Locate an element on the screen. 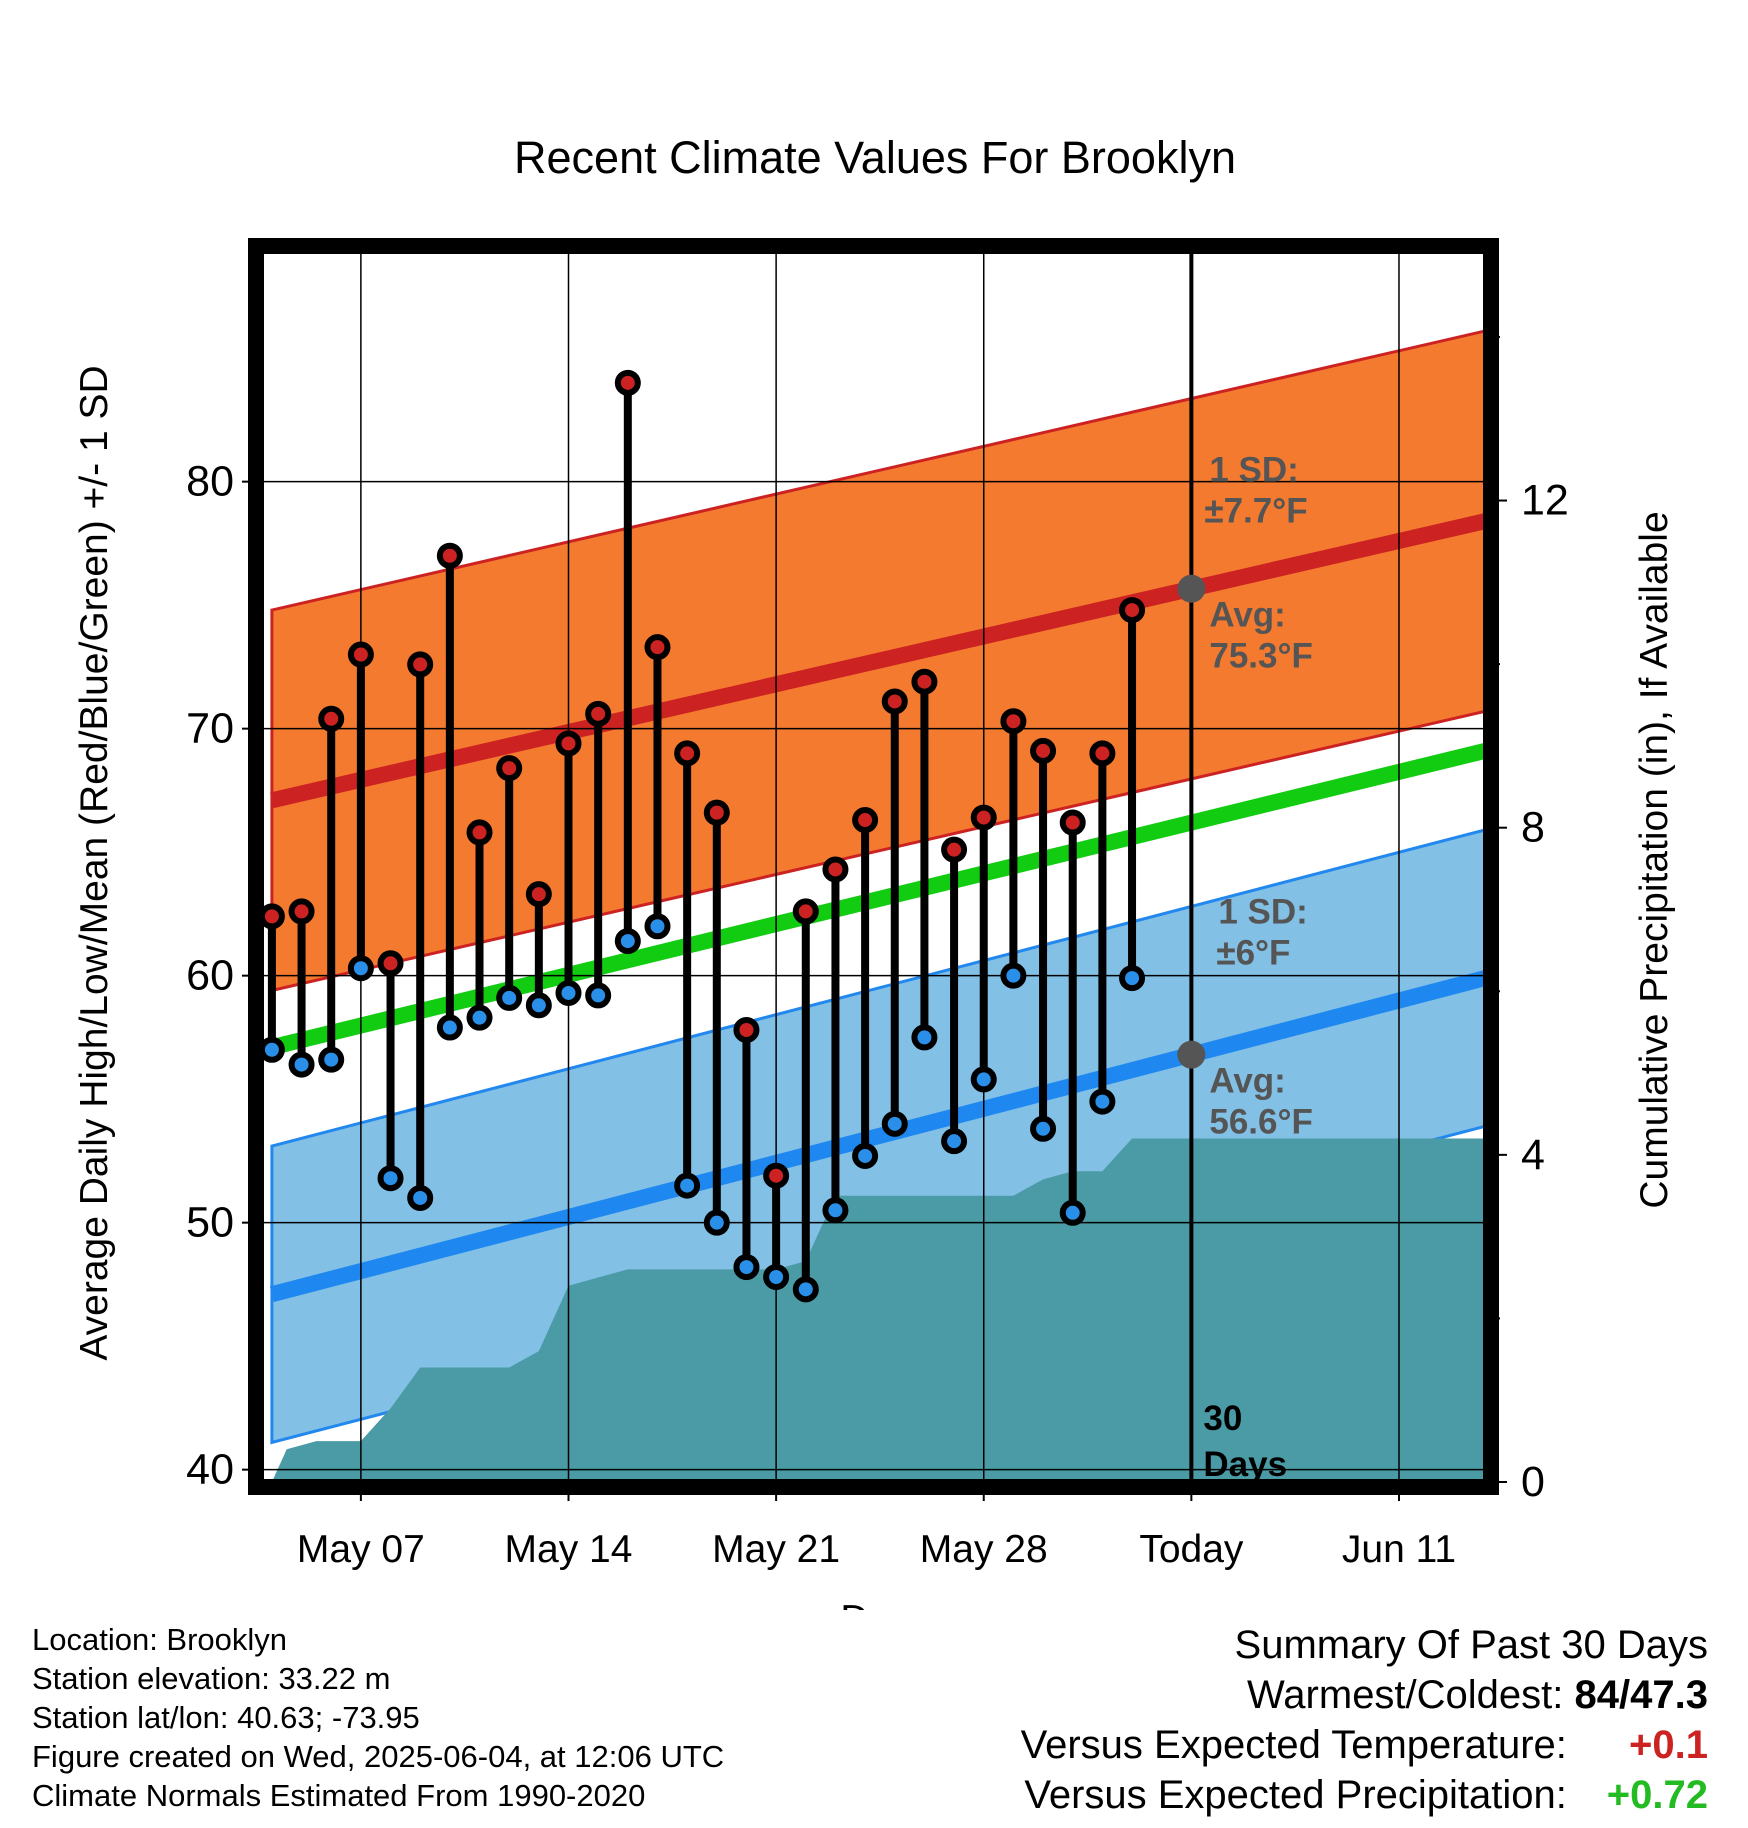  chart-title: Recent Climate Values For Brooklyn is located at coordinates (875, 157).